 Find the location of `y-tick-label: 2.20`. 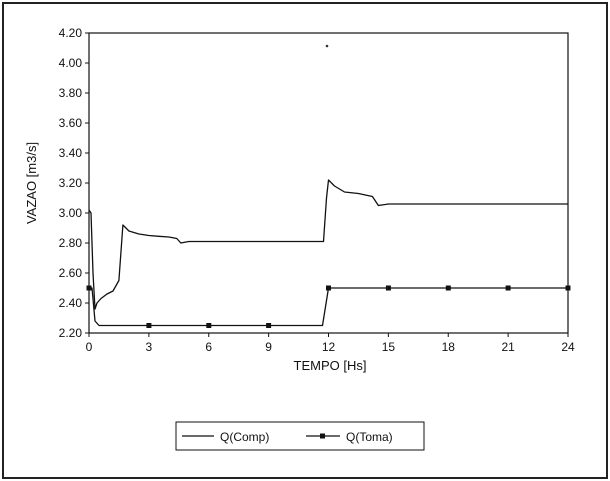

y-tick-label: 2.20 is located at coordinates (71, 333).